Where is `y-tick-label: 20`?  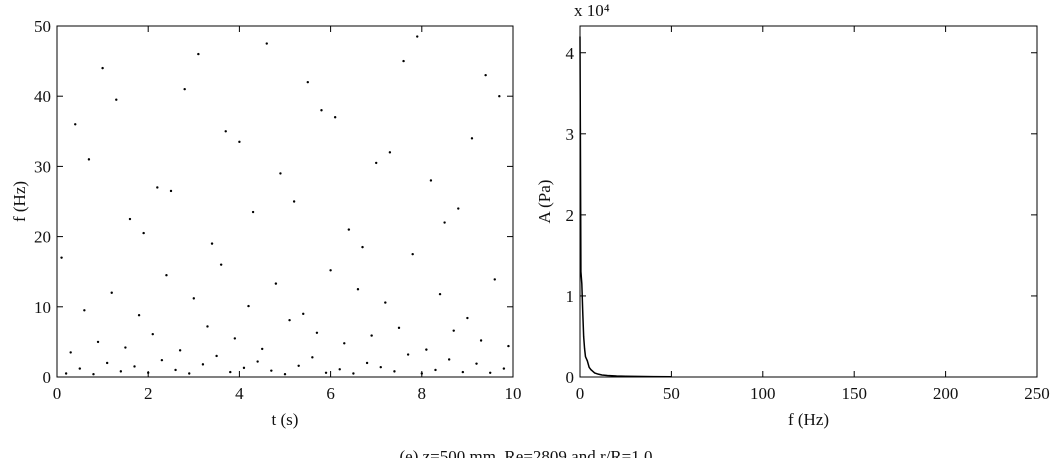
y-tick-label: 20 is located at coordinates (42, 237).